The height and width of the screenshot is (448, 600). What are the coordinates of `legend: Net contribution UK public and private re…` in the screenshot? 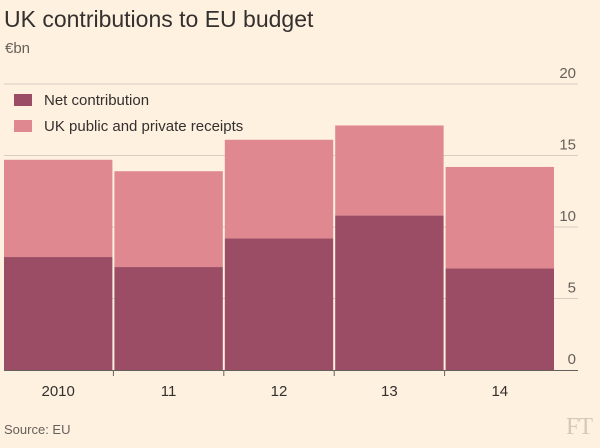 It's located at (128, 113).